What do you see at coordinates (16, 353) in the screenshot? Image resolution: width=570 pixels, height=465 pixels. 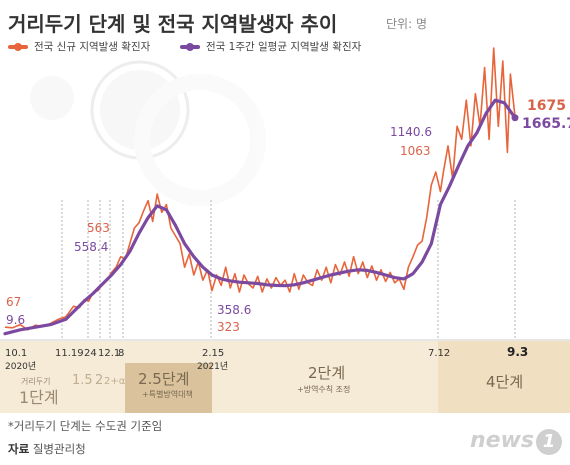 I see `x-tick-label: 10.1` at bounding box center [16, 353].